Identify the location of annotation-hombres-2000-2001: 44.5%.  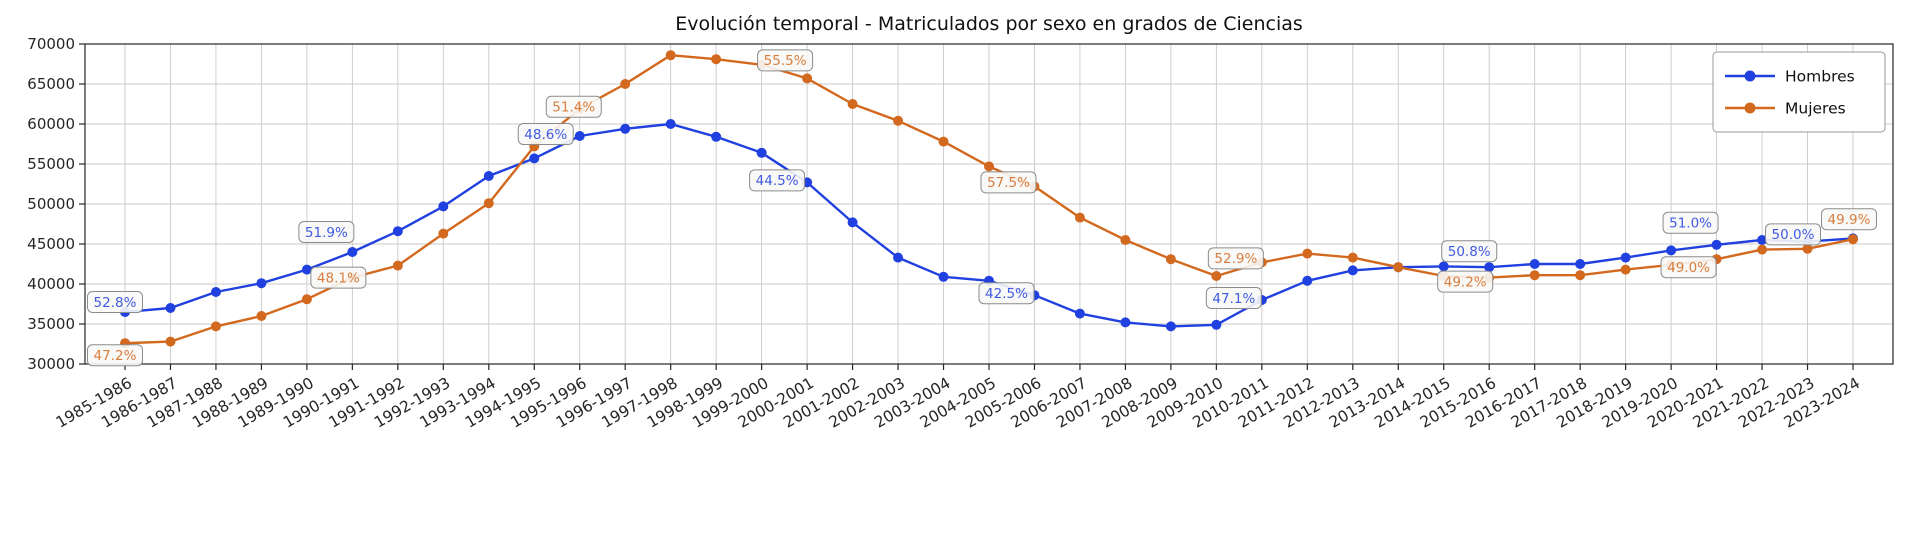
(777, 180).